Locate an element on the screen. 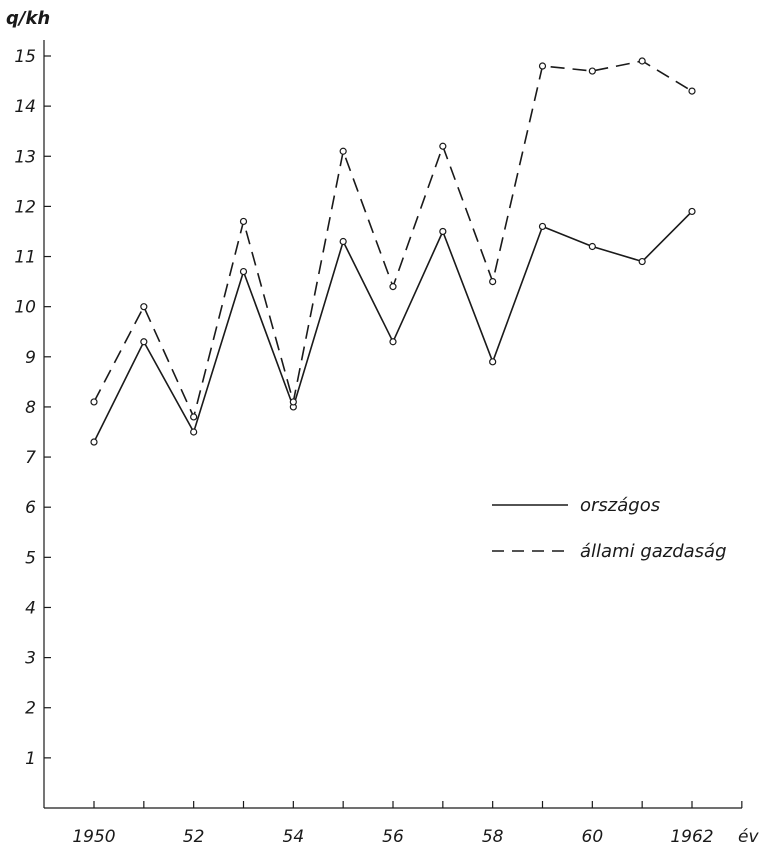 This screenshot has width=759, height=853. y-tick-label: 1 is located at coordinates (30, 759).